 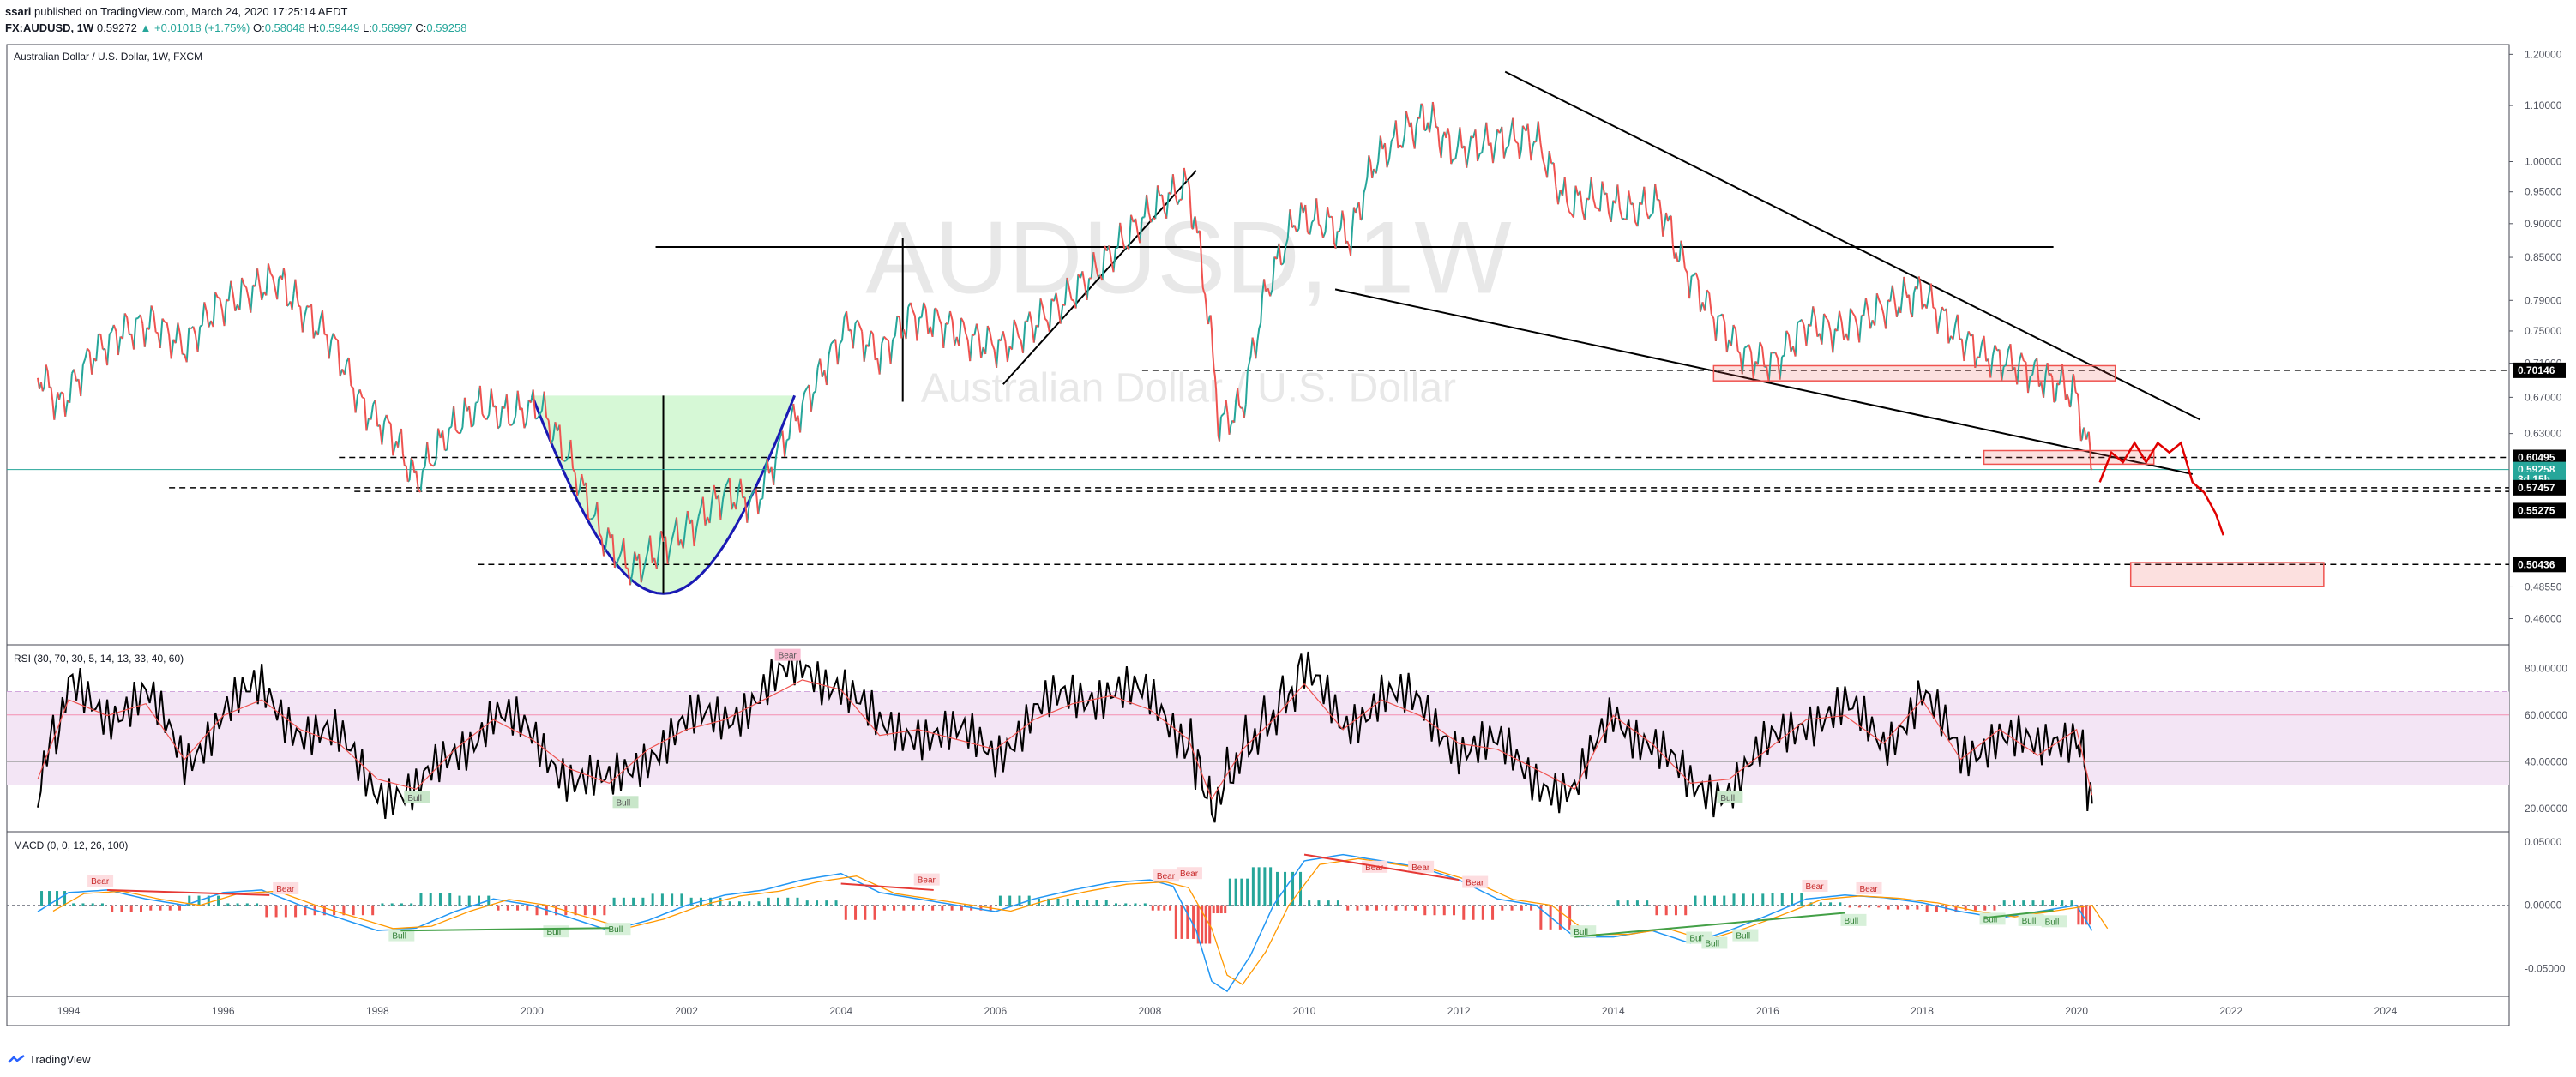 I want to click on footer: TradingView, so click(x=49, y=1059).